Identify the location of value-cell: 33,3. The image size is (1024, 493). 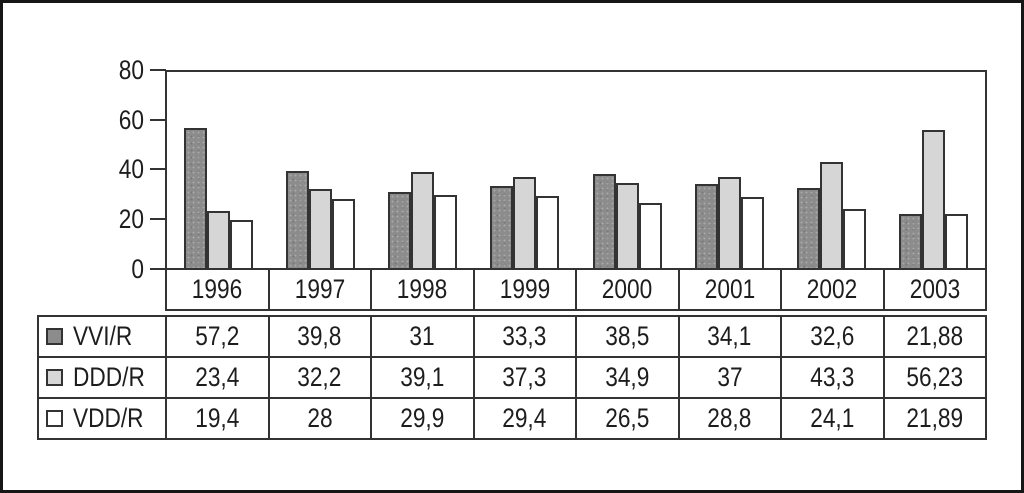
(525, 337).